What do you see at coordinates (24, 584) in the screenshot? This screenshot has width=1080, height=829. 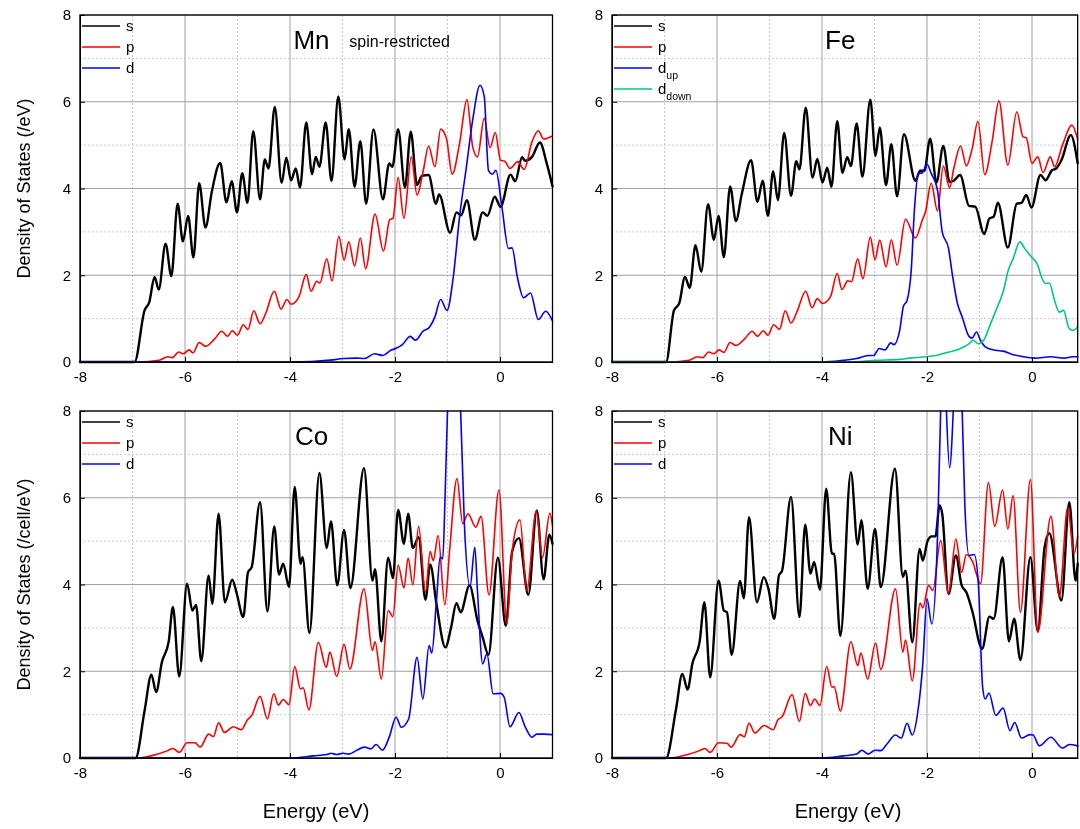 I see `y-axis-title: Density of States (/cell/eV)` at bounding box center [24, 584].